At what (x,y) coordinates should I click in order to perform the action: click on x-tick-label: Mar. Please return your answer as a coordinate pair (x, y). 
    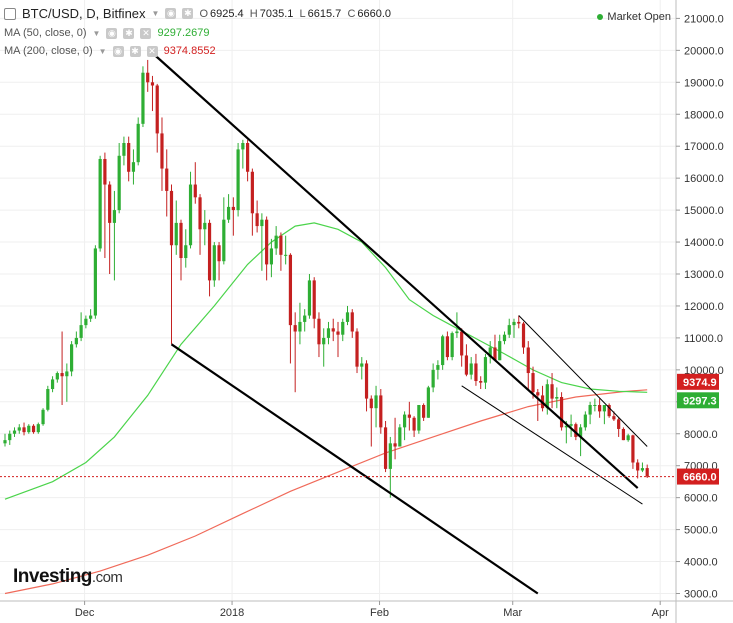
    Looking at the image, I should click on (512, 613).